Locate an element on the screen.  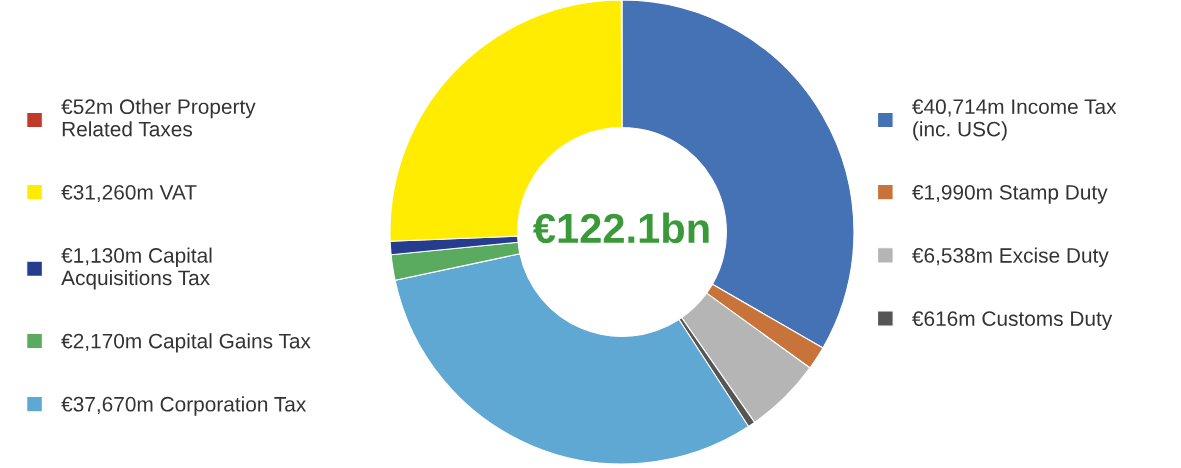
legend-label: €6,538m Excise Duty is located at coordinates (1010, 257).